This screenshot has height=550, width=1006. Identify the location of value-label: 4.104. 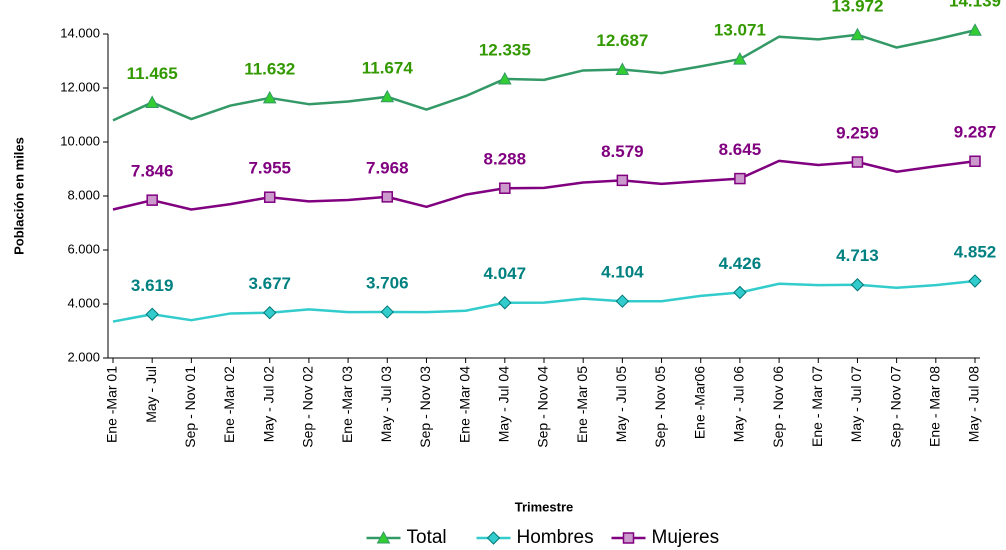
(622, 272).